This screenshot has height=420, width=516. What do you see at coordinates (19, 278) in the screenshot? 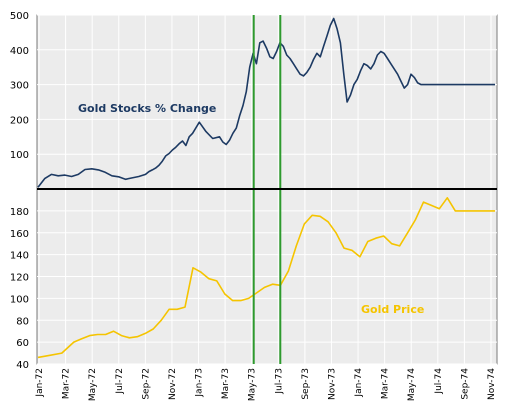
I see `y-tick-label-bottom: 120` at bounding box center [19, 278].